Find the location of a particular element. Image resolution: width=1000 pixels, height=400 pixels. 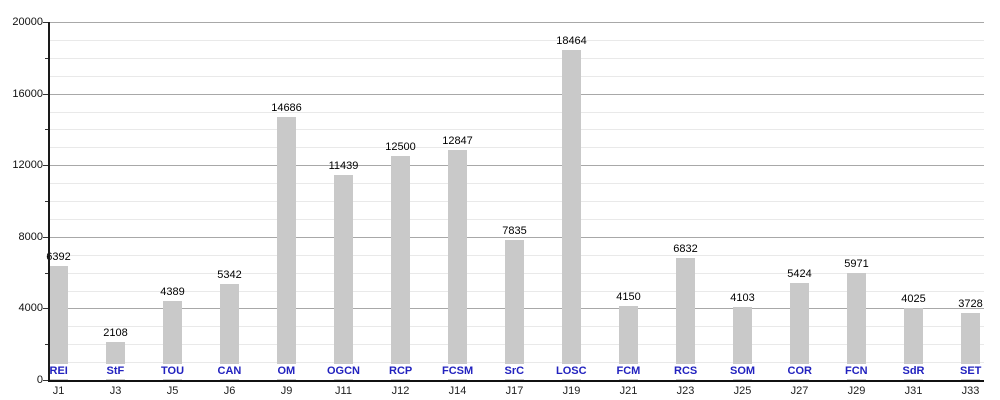

y-axis-tick-label: 8000 is located at coordinates (30, 236).